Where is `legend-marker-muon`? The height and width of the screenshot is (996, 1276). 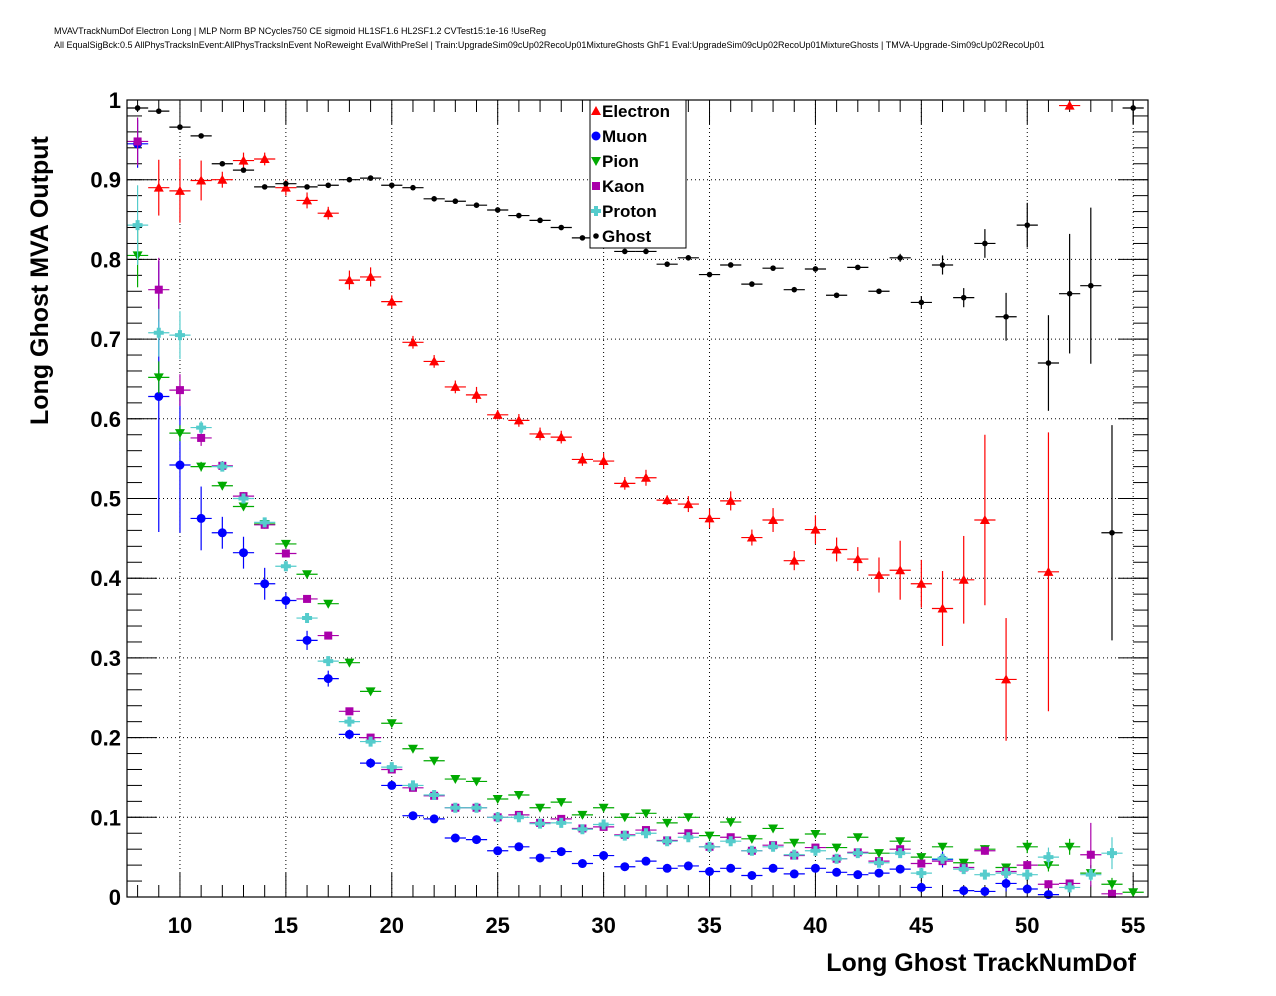 legend-marker-muon is located at coordinates (596, 136).